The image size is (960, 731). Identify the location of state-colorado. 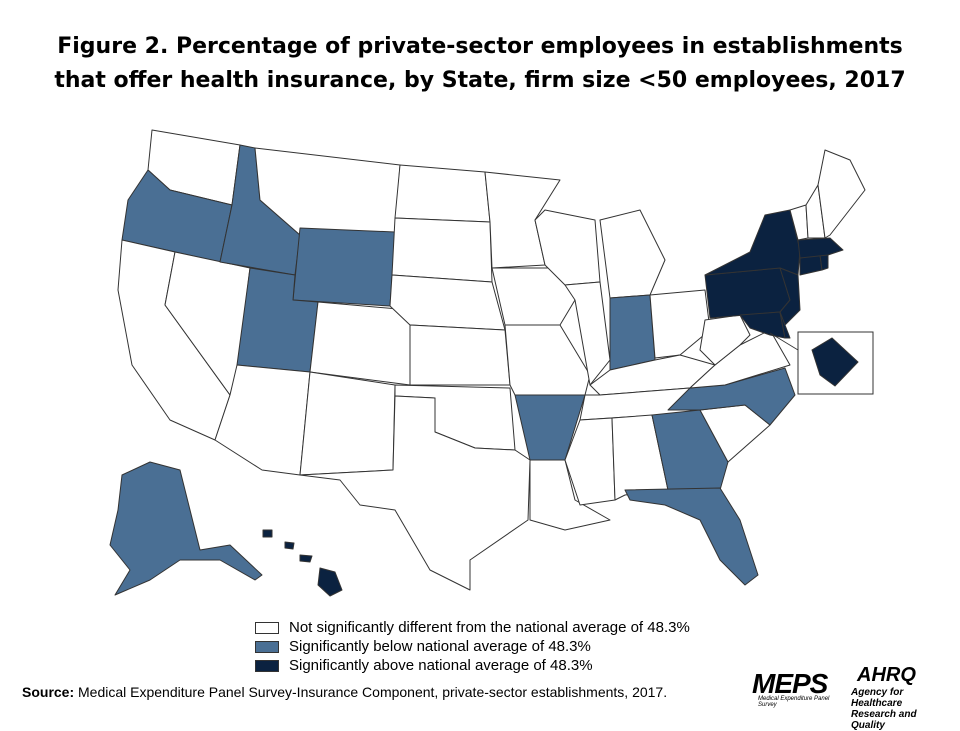
(360, 343).